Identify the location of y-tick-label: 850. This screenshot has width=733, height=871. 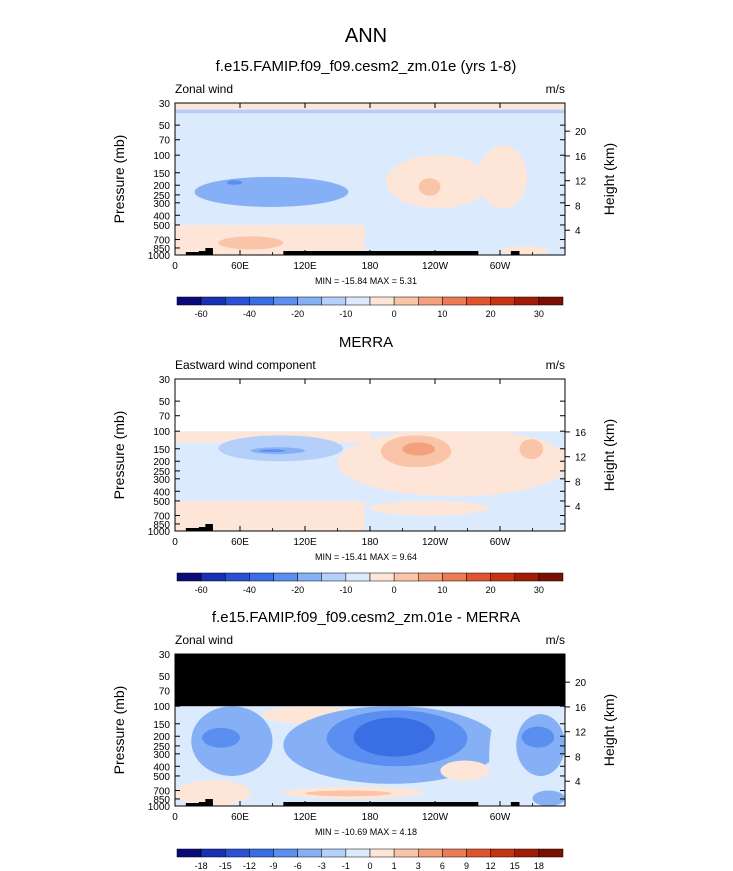
(161, 525).